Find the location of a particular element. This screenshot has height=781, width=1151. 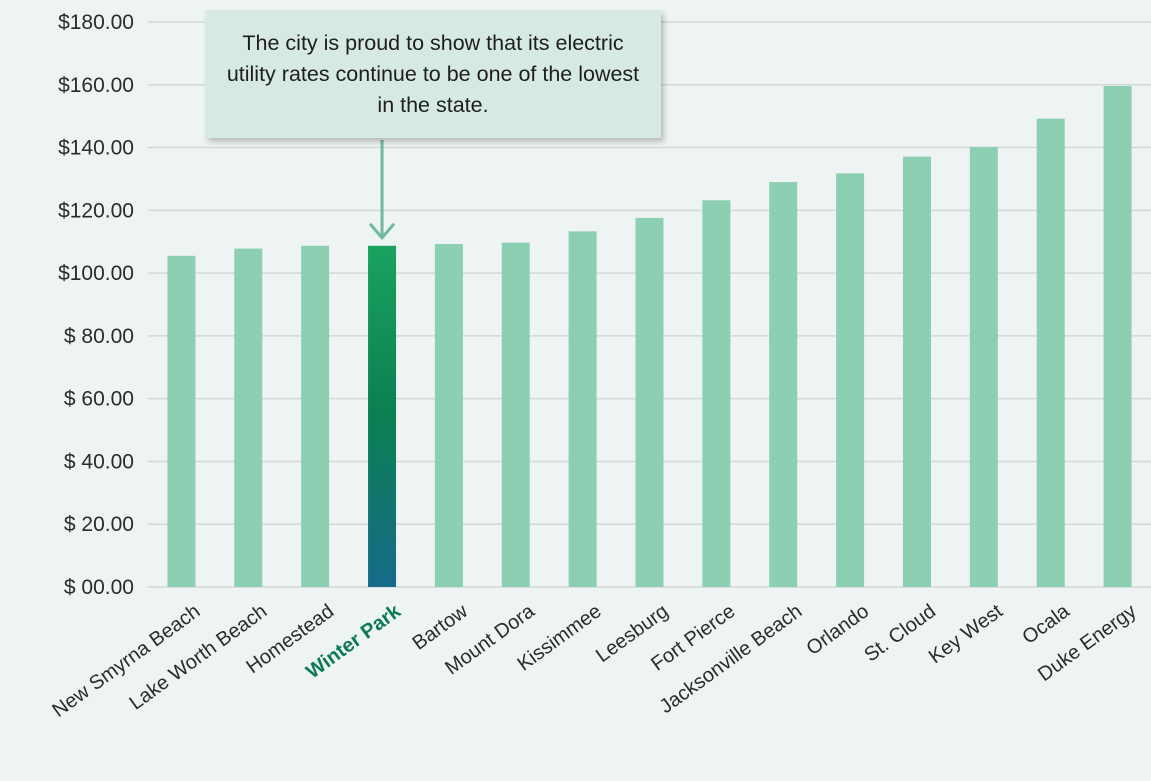

y-tick-label: $ 20.00 is located at coordinates (99, 524).